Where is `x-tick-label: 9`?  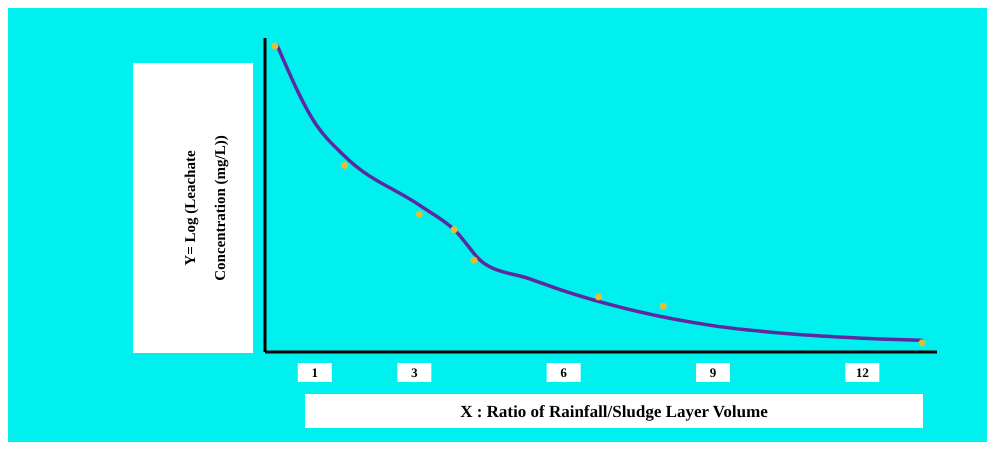
x-tick-label: 9 is located at coordinates (713, 372).